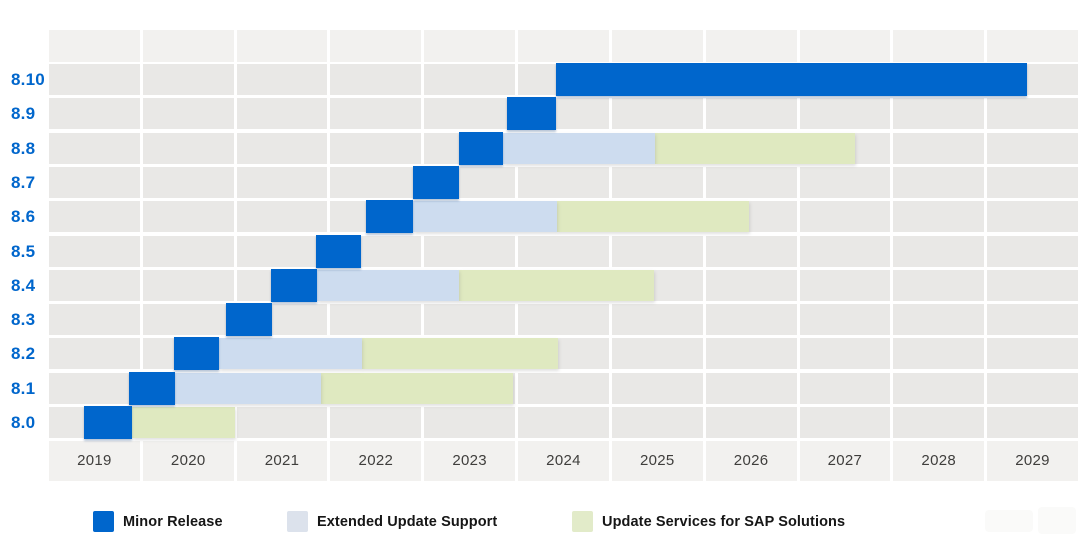 Image resolution: width=1078 pixels, height=551 pixels. I want to click on bar-segment-eus-8.4, so click(387, 285).